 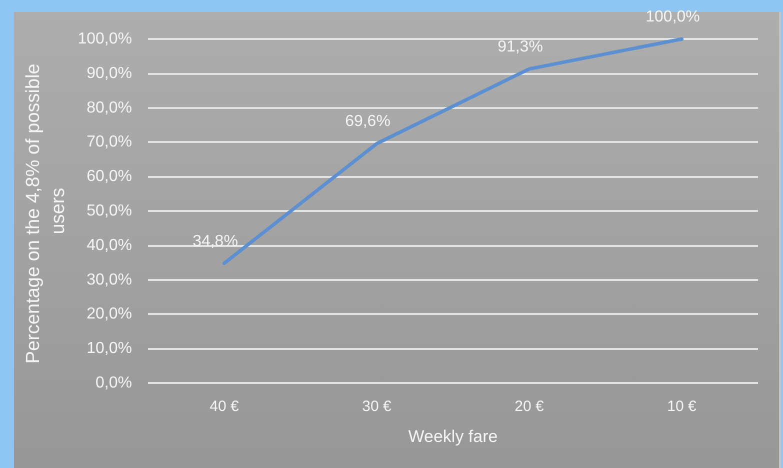 I want to click on y-tick-label: 20,0%, so click(x=109, y=314).